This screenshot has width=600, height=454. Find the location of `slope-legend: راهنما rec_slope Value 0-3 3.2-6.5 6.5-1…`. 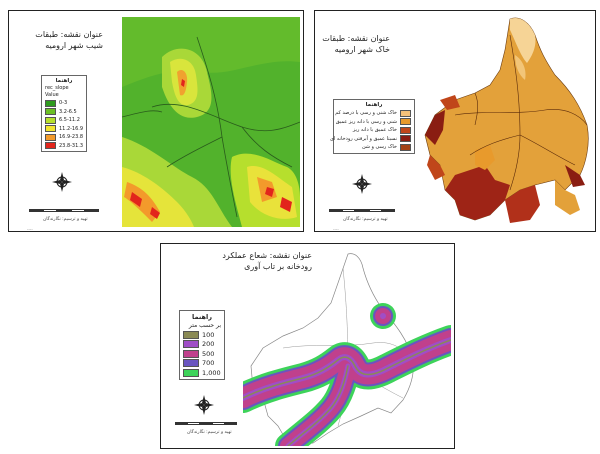

slope-legend: راهنما rec_slope Value 0-3 3.2-6.5 6.5-1… is located at coordinates (64, 113).